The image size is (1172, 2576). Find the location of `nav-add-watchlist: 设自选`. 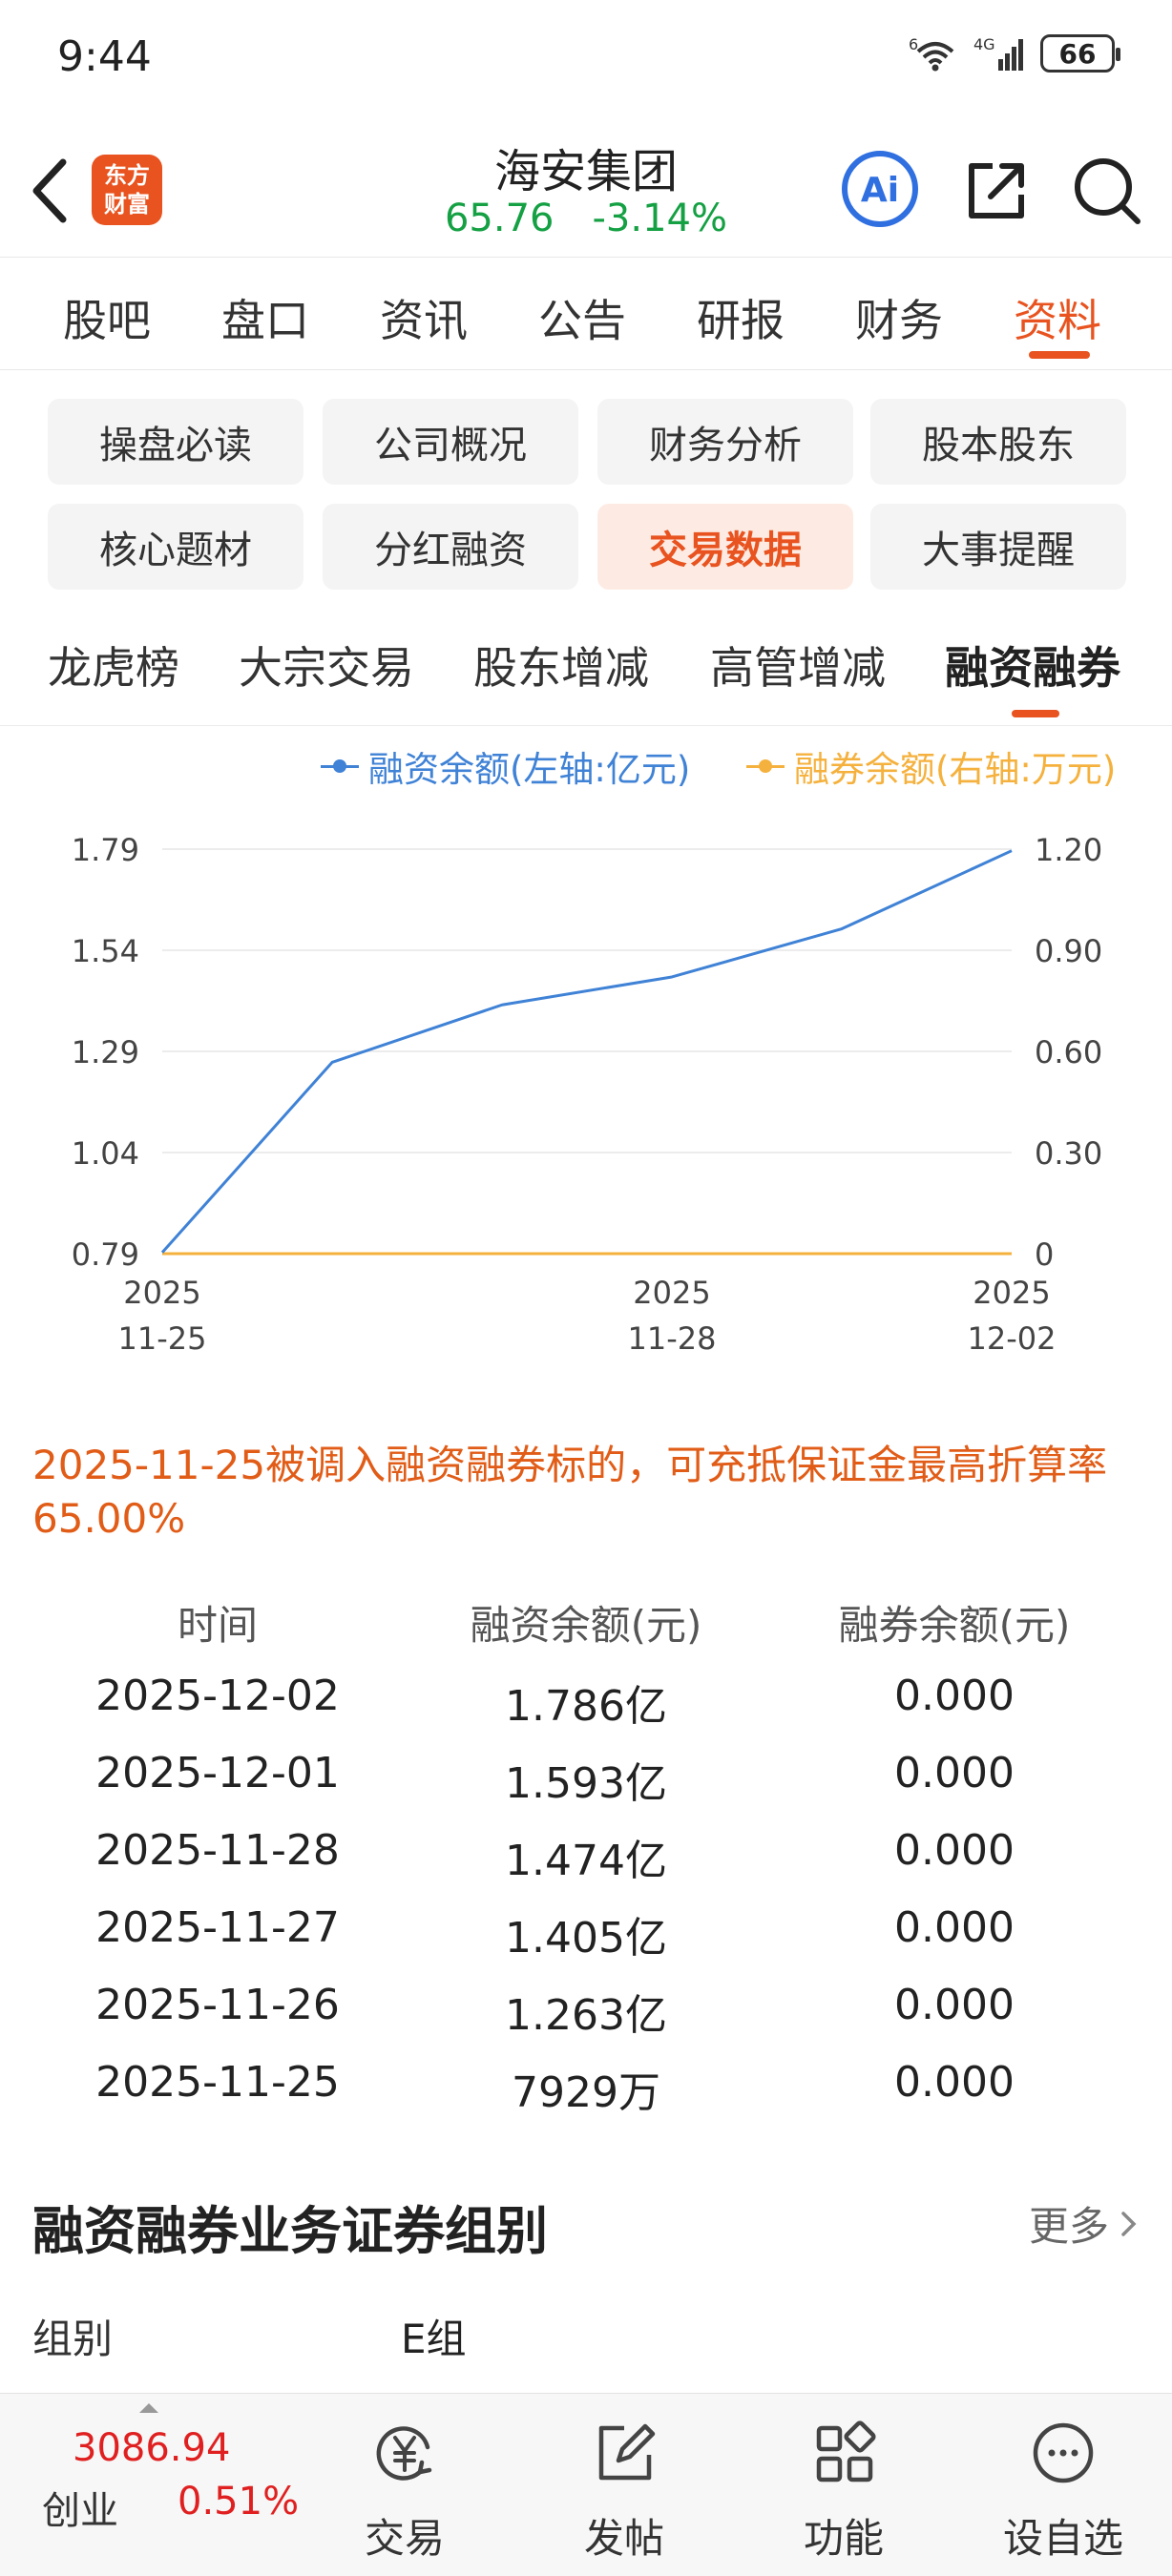

nav-add-watchlist: 设自选 is located at coordinates (1063, 2485).